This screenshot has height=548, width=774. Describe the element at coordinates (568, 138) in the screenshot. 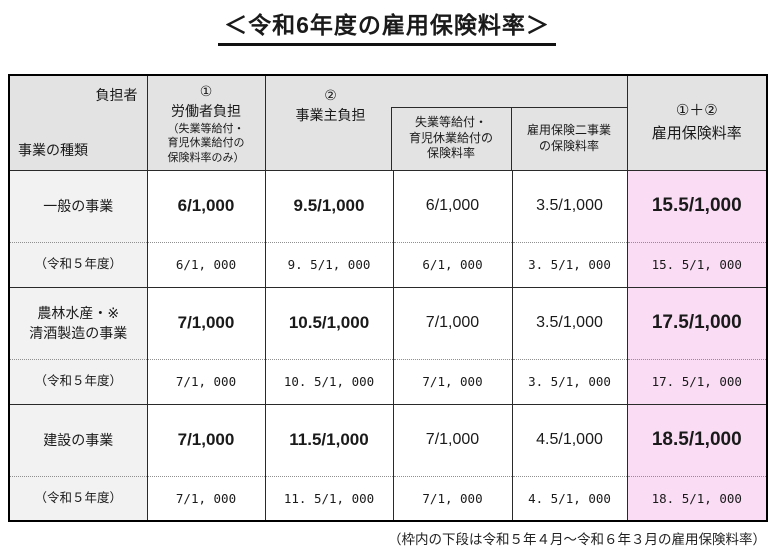

I see `header-two-services-rate: 雇用保険二事業 の保険料率` at that location.